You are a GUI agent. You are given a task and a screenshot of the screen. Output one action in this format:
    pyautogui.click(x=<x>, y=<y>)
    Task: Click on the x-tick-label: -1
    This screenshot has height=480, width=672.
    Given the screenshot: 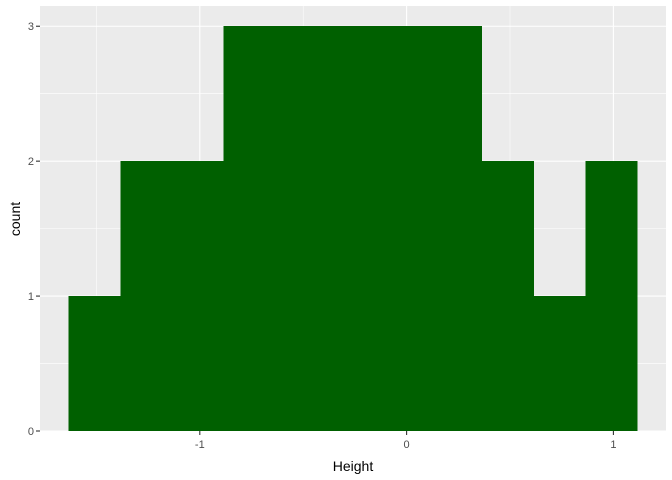 What is the action you would take?
    pyautogui.click(x=200, y=445)
    